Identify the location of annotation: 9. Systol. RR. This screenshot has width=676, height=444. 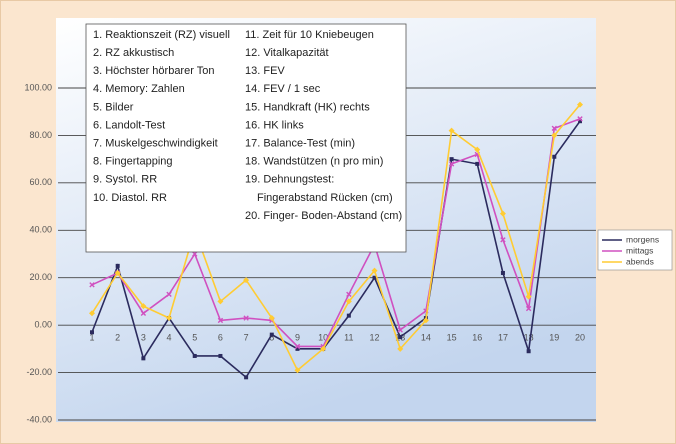
(125, 180).